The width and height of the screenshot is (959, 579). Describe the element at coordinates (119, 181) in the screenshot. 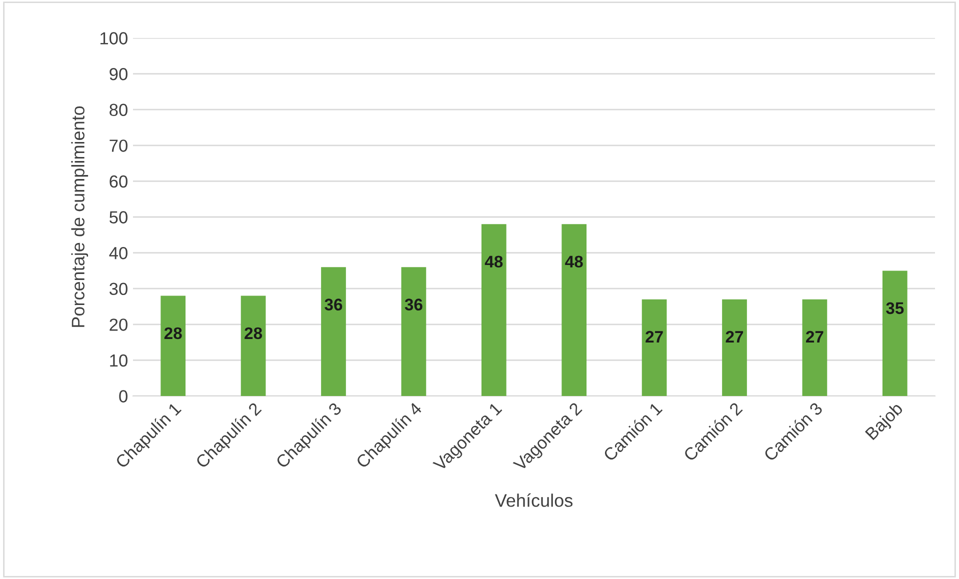

I see `y-tick-label: 60` at that location.